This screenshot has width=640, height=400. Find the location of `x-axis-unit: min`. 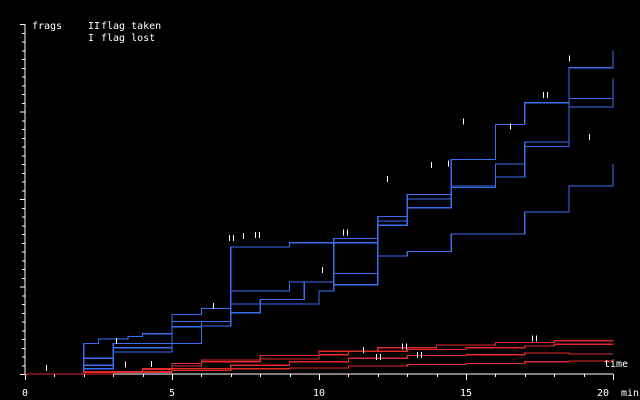

x-axis-unit: min is located at coordinates (630, 393).